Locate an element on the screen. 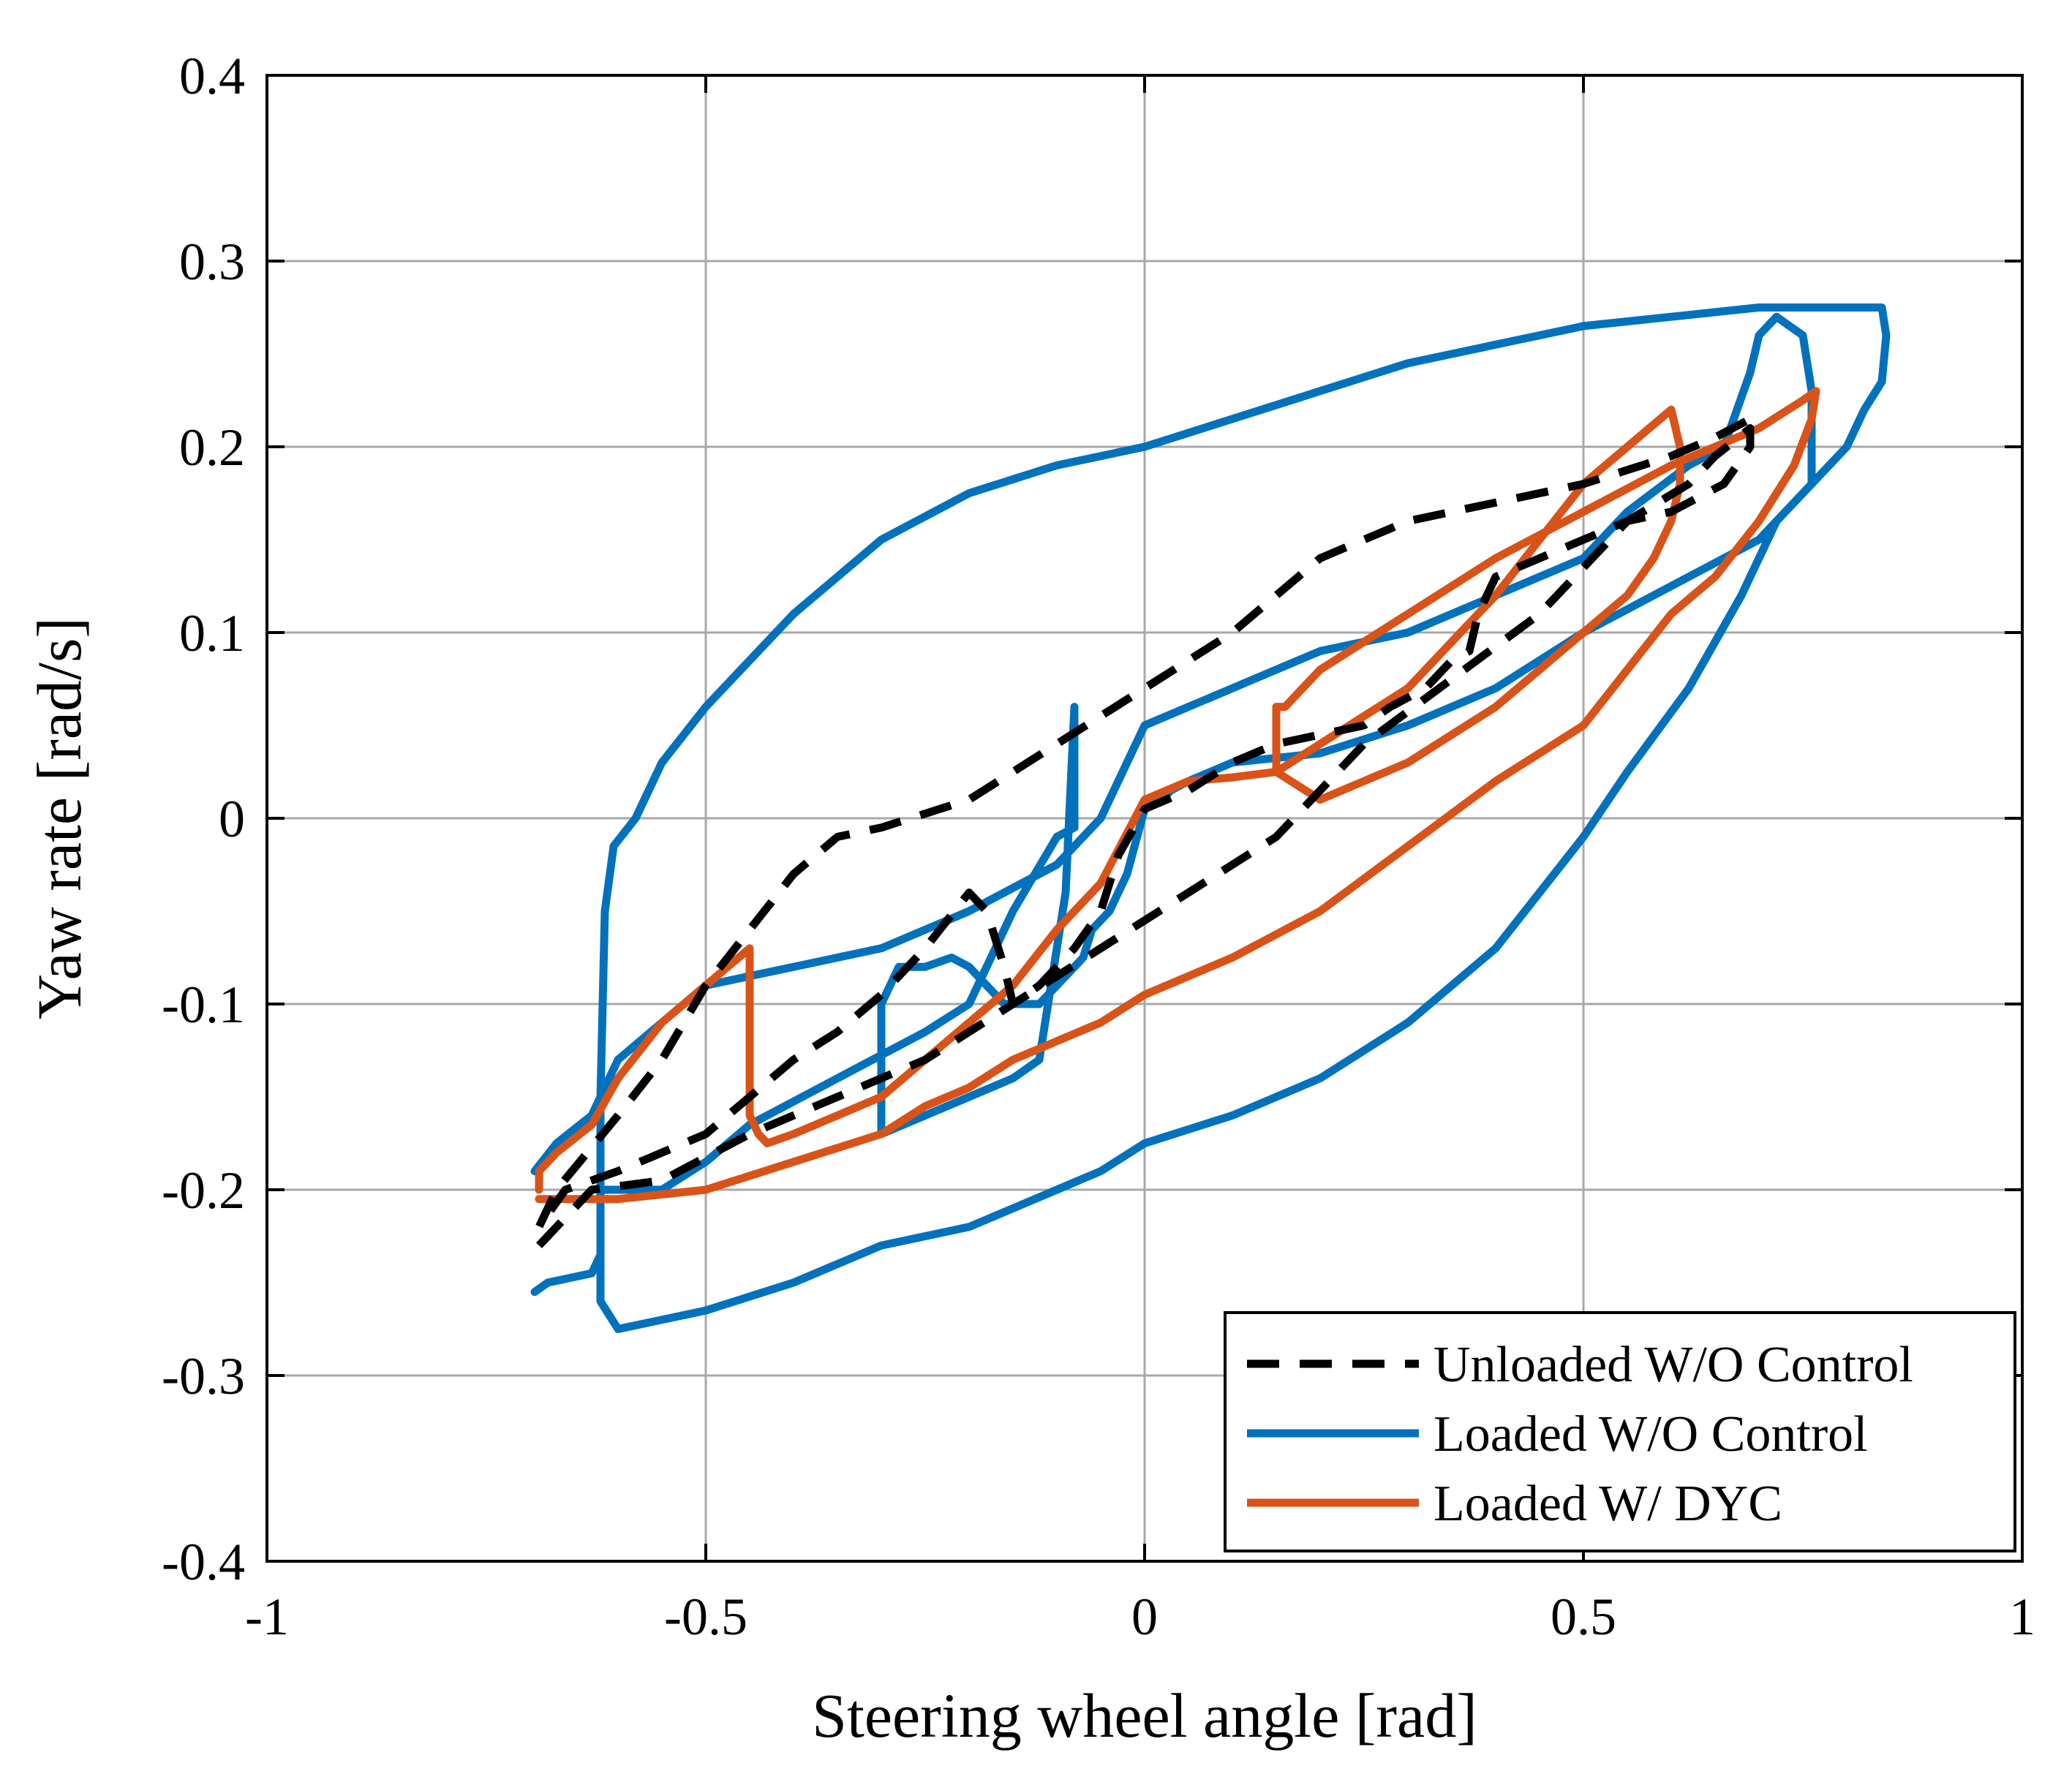 The width and height of the screenshot is (2072, 1785). x-tick-label: -1 is located at coordinates (267, 1617).